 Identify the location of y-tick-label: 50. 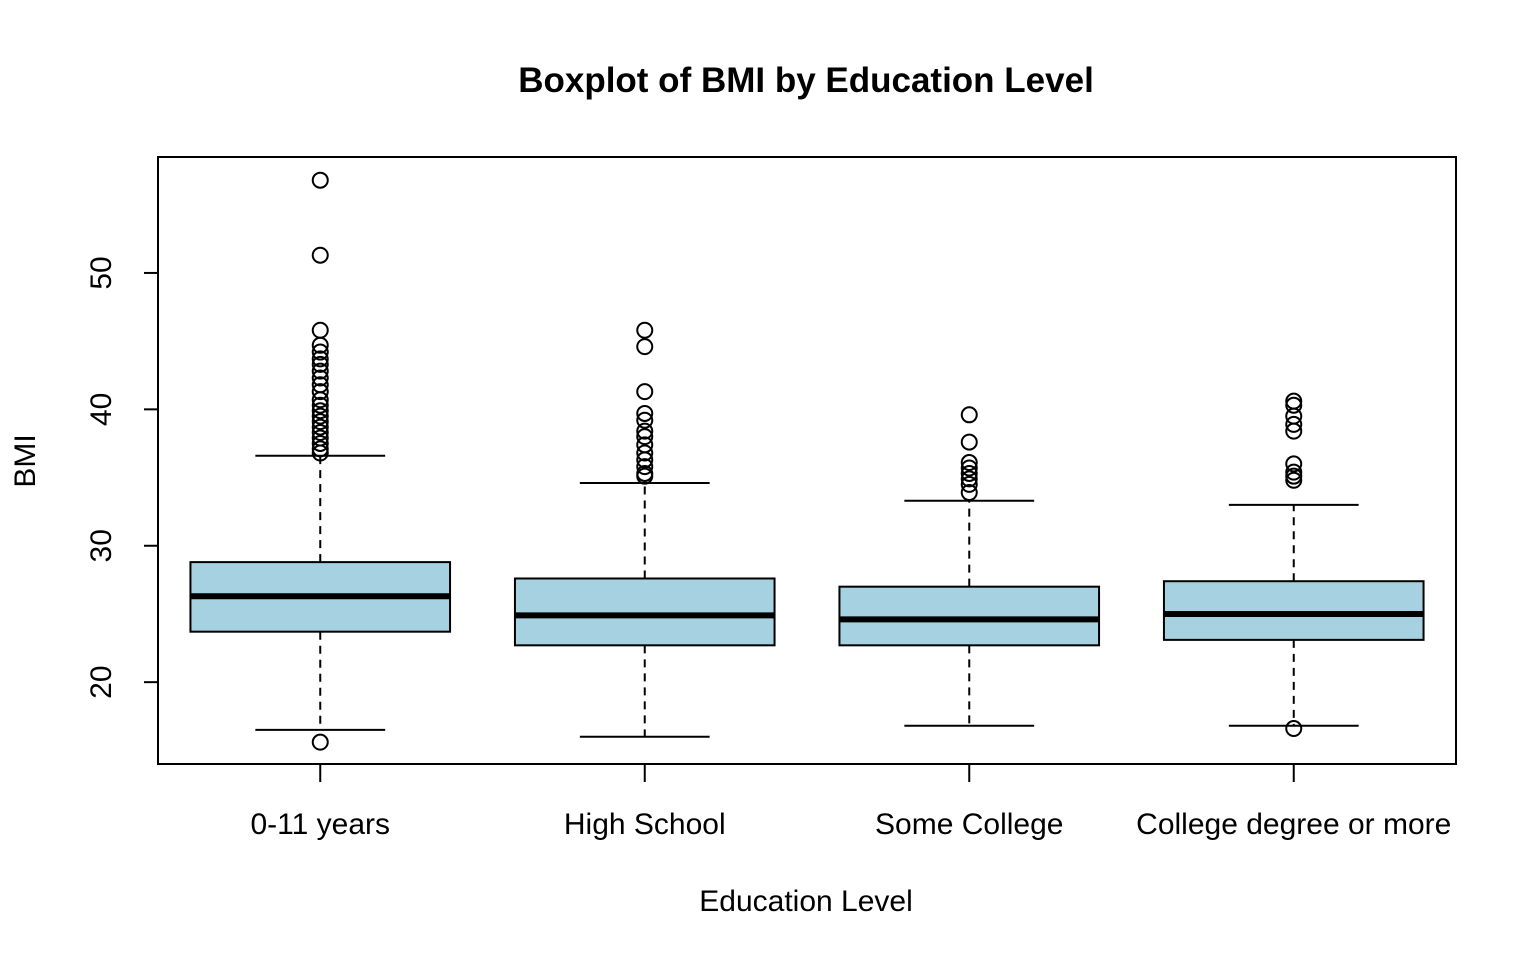
(101, 272).